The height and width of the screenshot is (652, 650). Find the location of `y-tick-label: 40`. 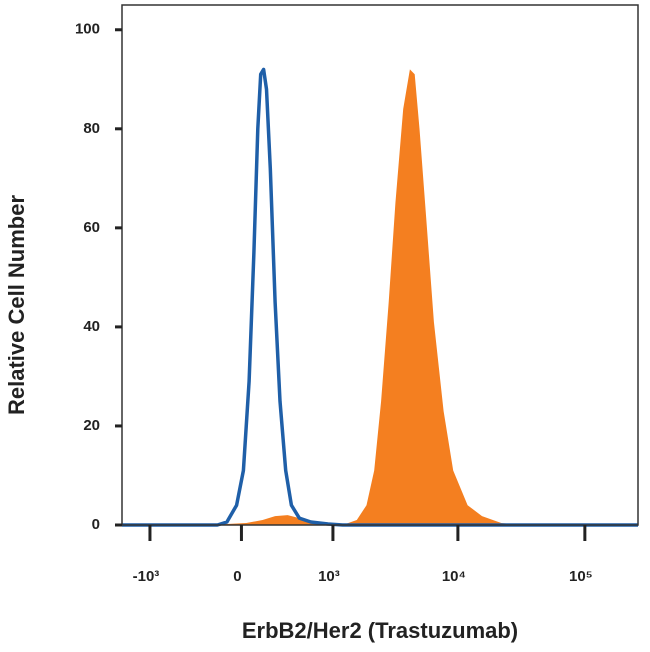

y-tick-label: 40 is located at coordinates (91, 326).